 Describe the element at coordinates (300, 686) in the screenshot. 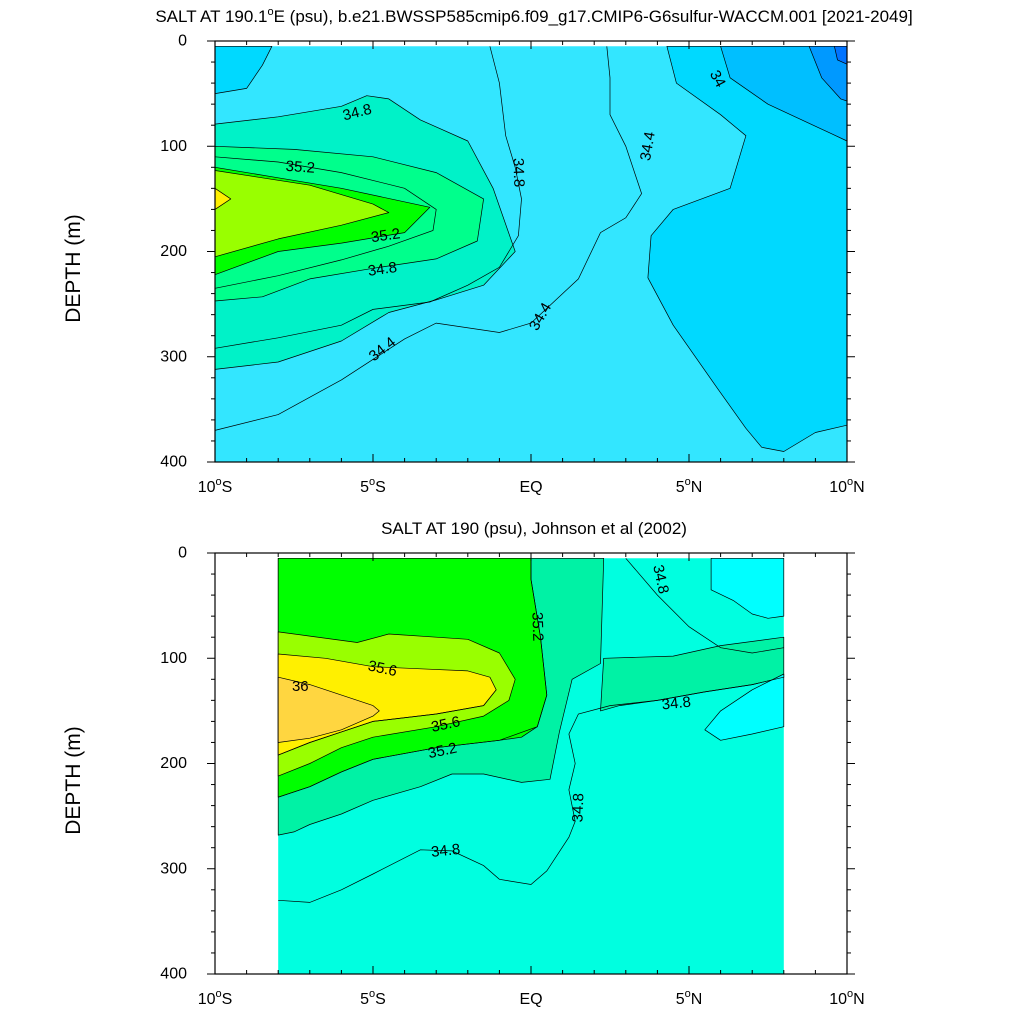

I see `contour-label: 36` at that location.